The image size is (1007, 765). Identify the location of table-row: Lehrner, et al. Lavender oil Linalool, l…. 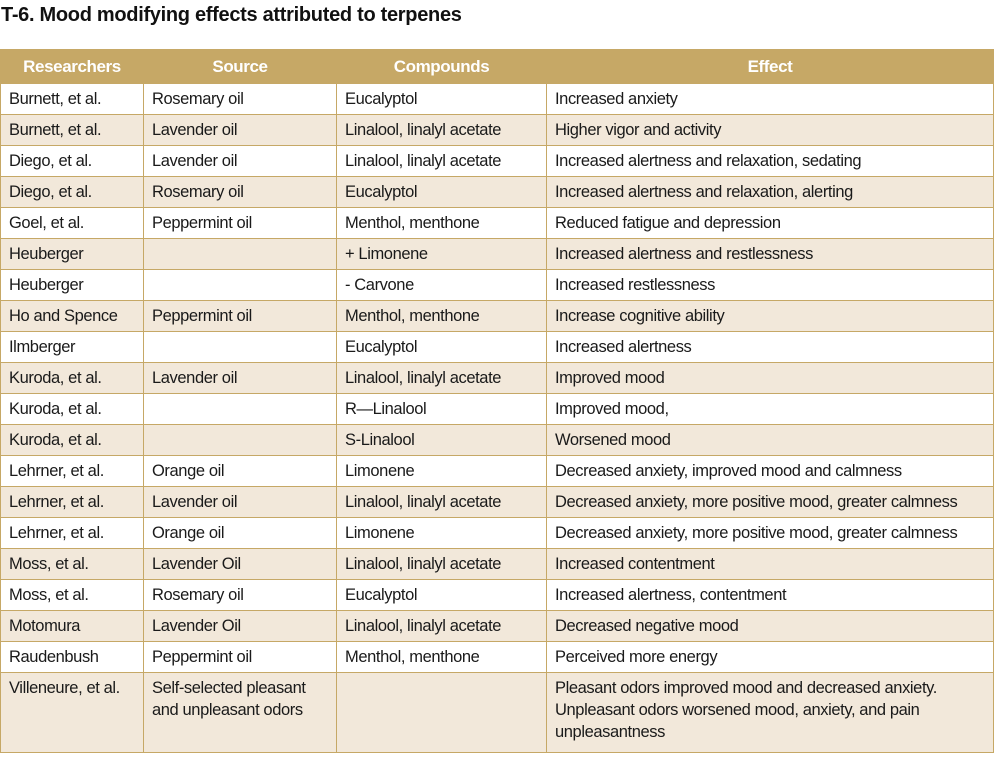
(497, 502).